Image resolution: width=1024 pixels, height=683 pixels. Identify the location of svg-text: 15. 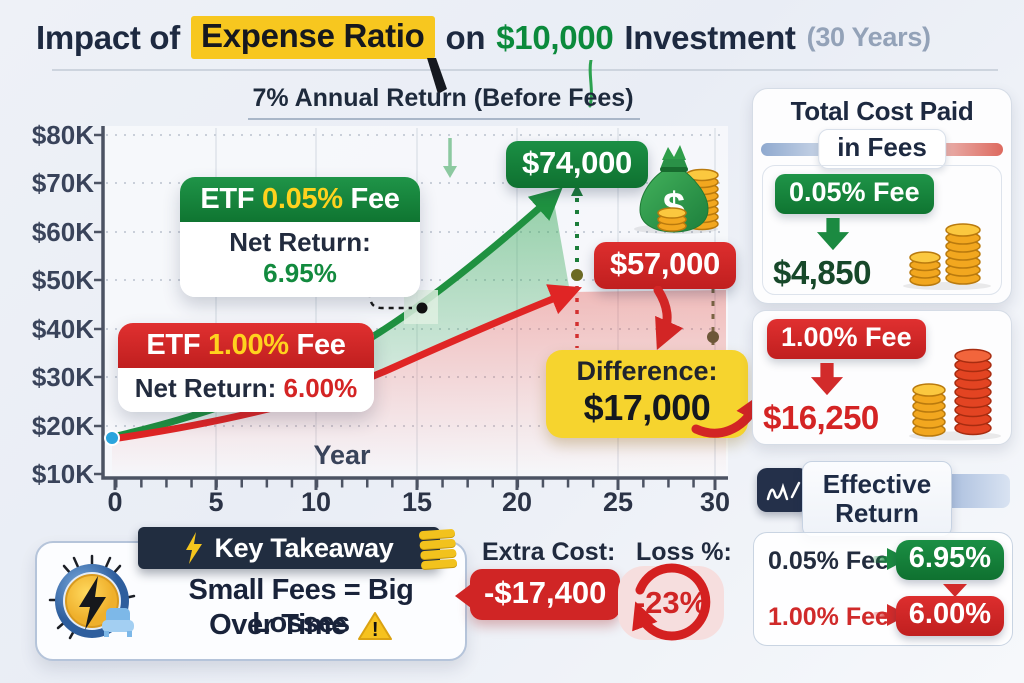
(417, 500).